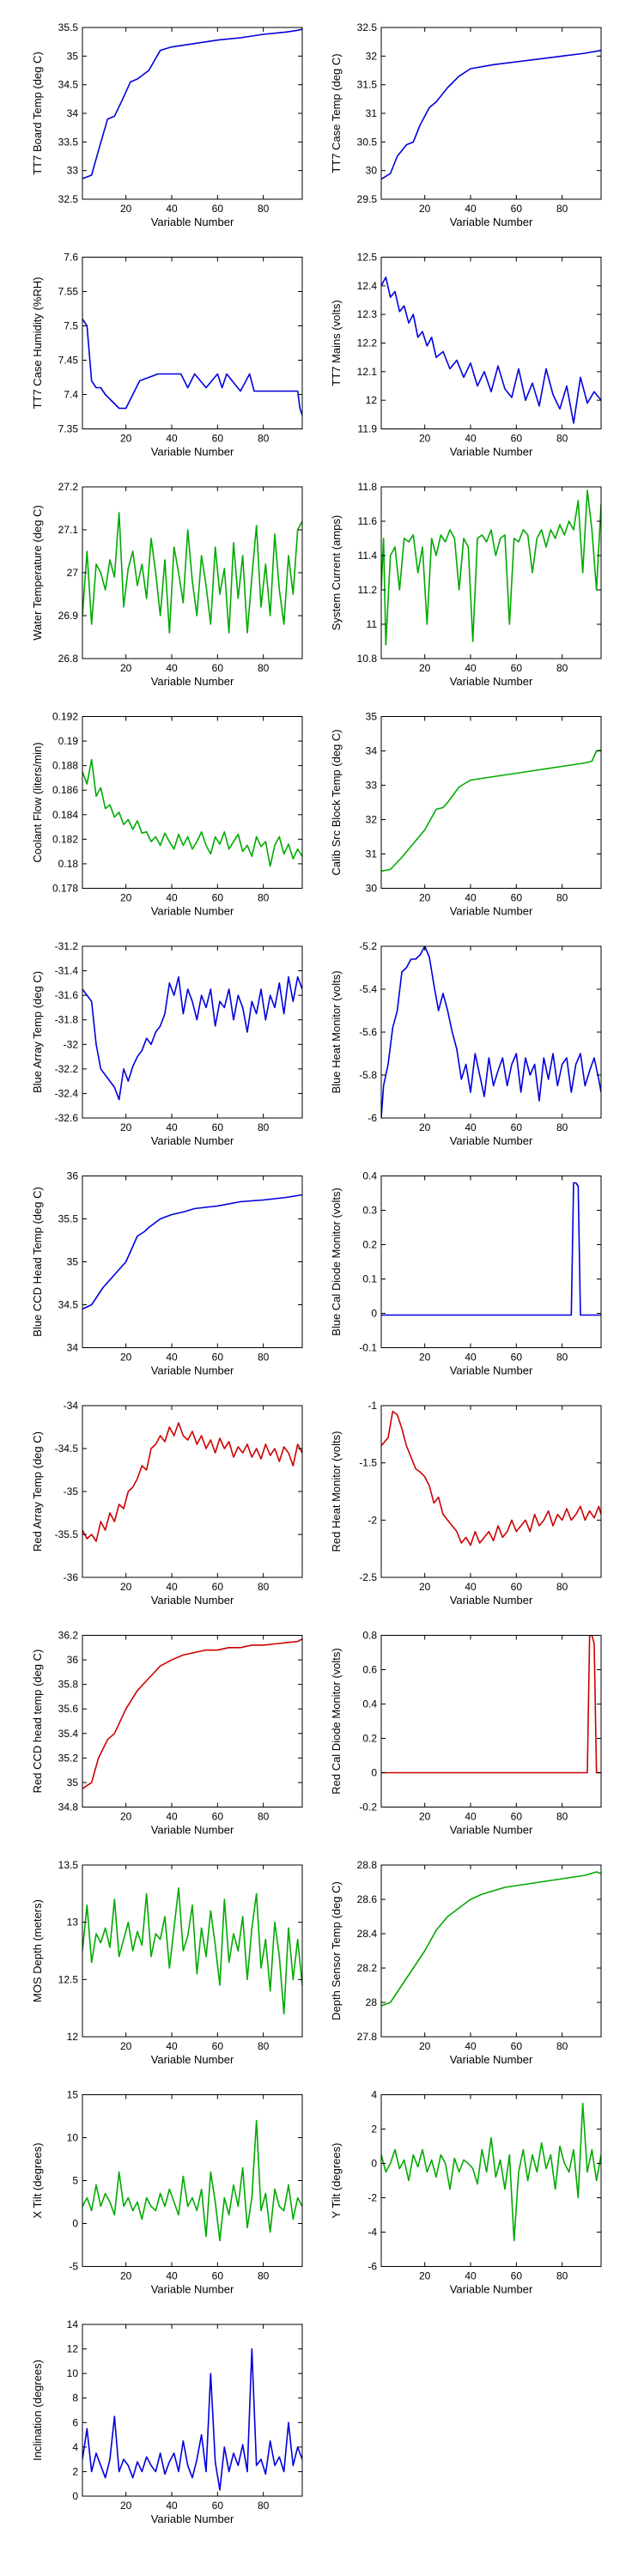 Image resolution: width=644 pixels, height=2576 pixels. What do you see at coordinates (37, 1951) in the screenshot?
I see `y-axis-label: MOS Depth (meters)` at bounding box center [37, 1951].